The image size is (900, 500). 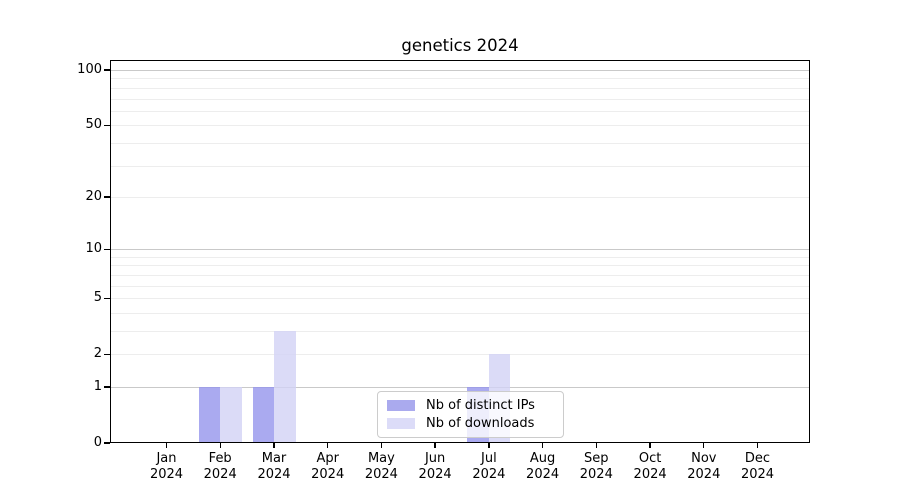 What do you see at coordinates (166, 445) in the screenshot?
I see `x-tick-jan` at bounding box center [166, 445].